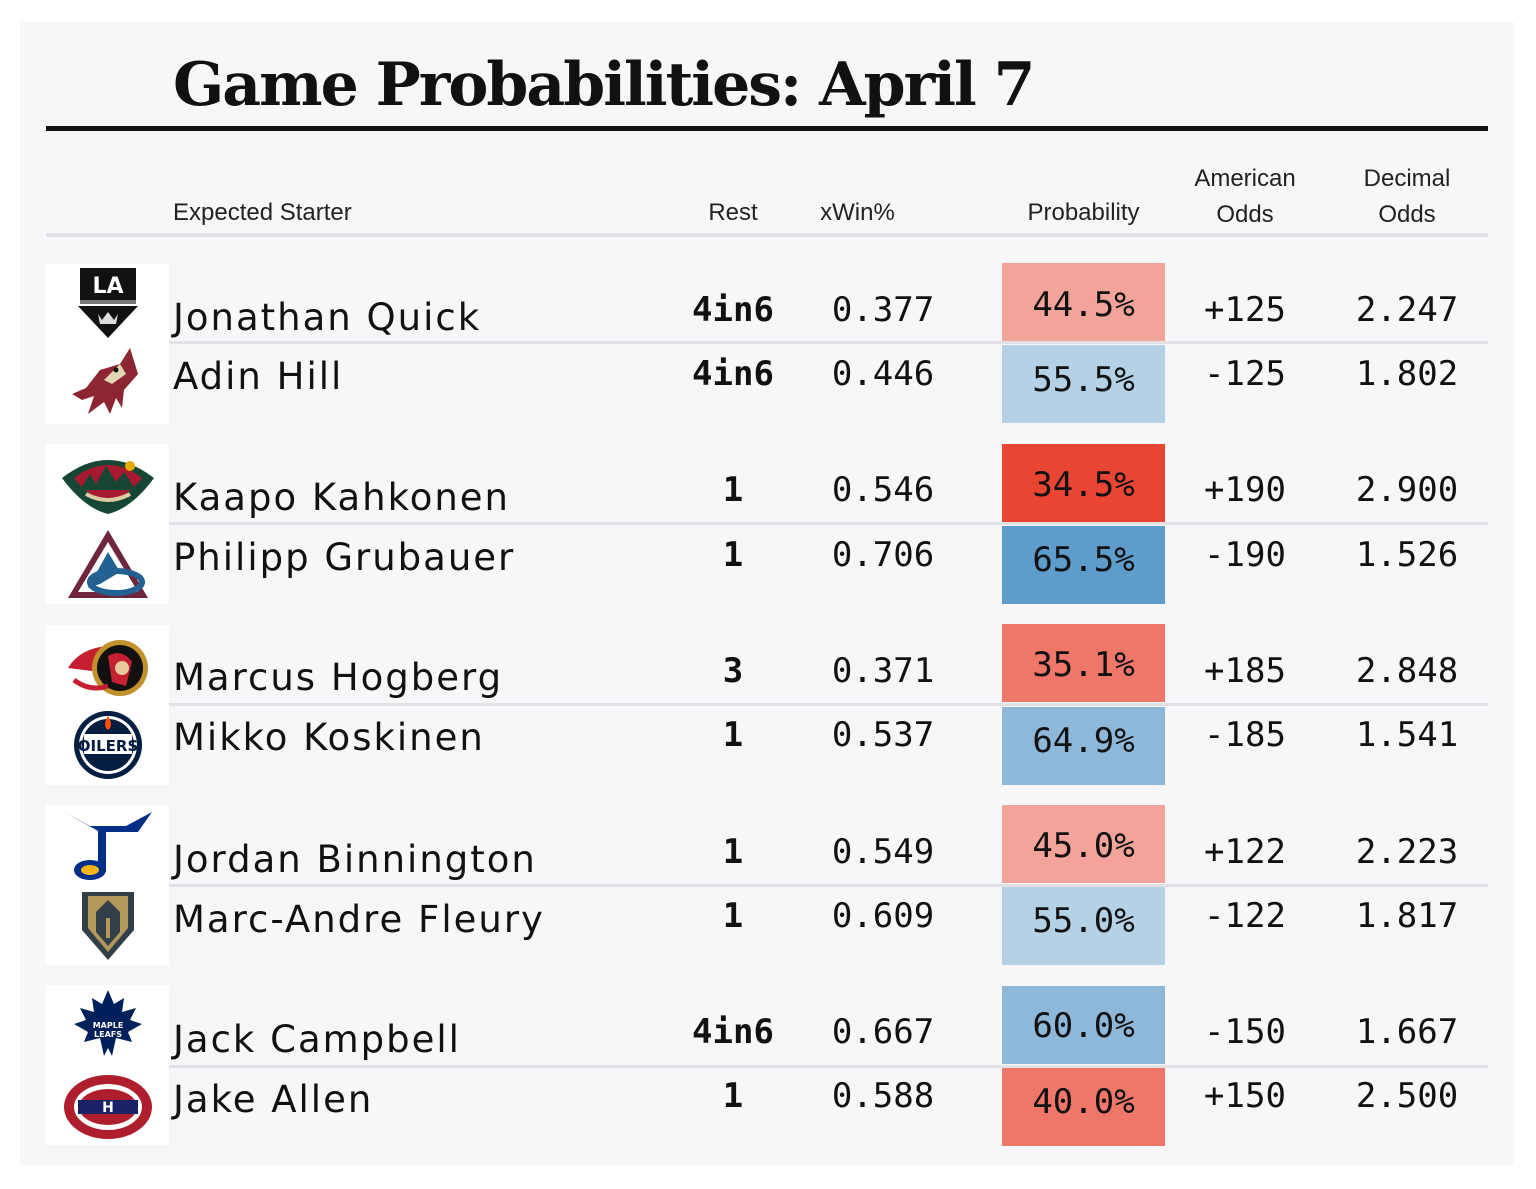 The image size is (1536, 1189). What do you see at coordinates (258, 376) in the screenshot?
I see `starter-name: Adin Hill` at bounding box center [258, 376].